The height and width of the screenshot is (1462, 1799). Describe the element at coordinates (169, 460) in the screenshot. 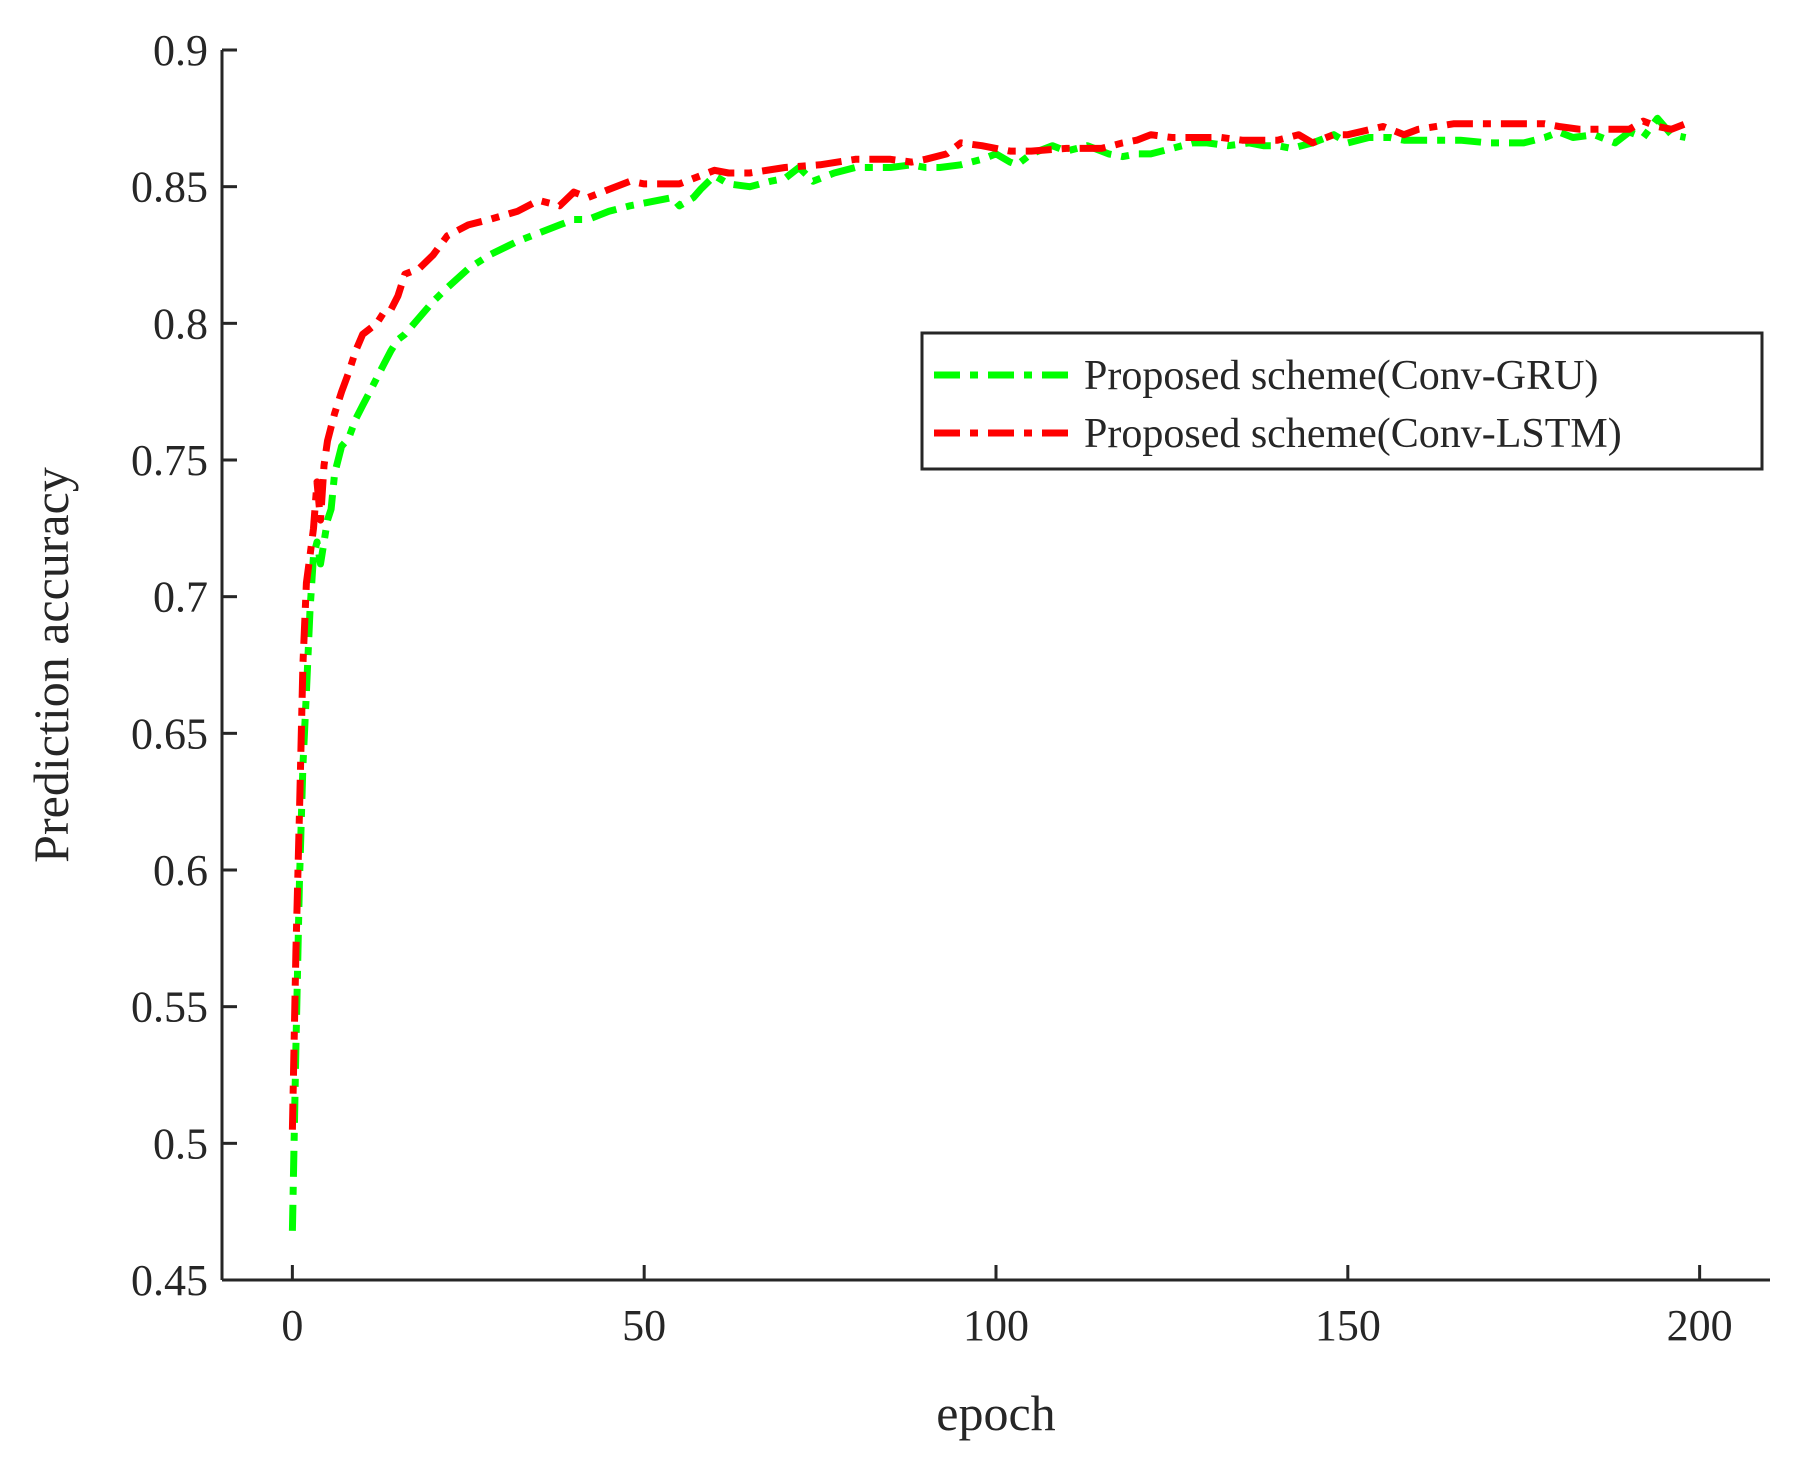

I see `y-tick-label: 0.75` at that location.